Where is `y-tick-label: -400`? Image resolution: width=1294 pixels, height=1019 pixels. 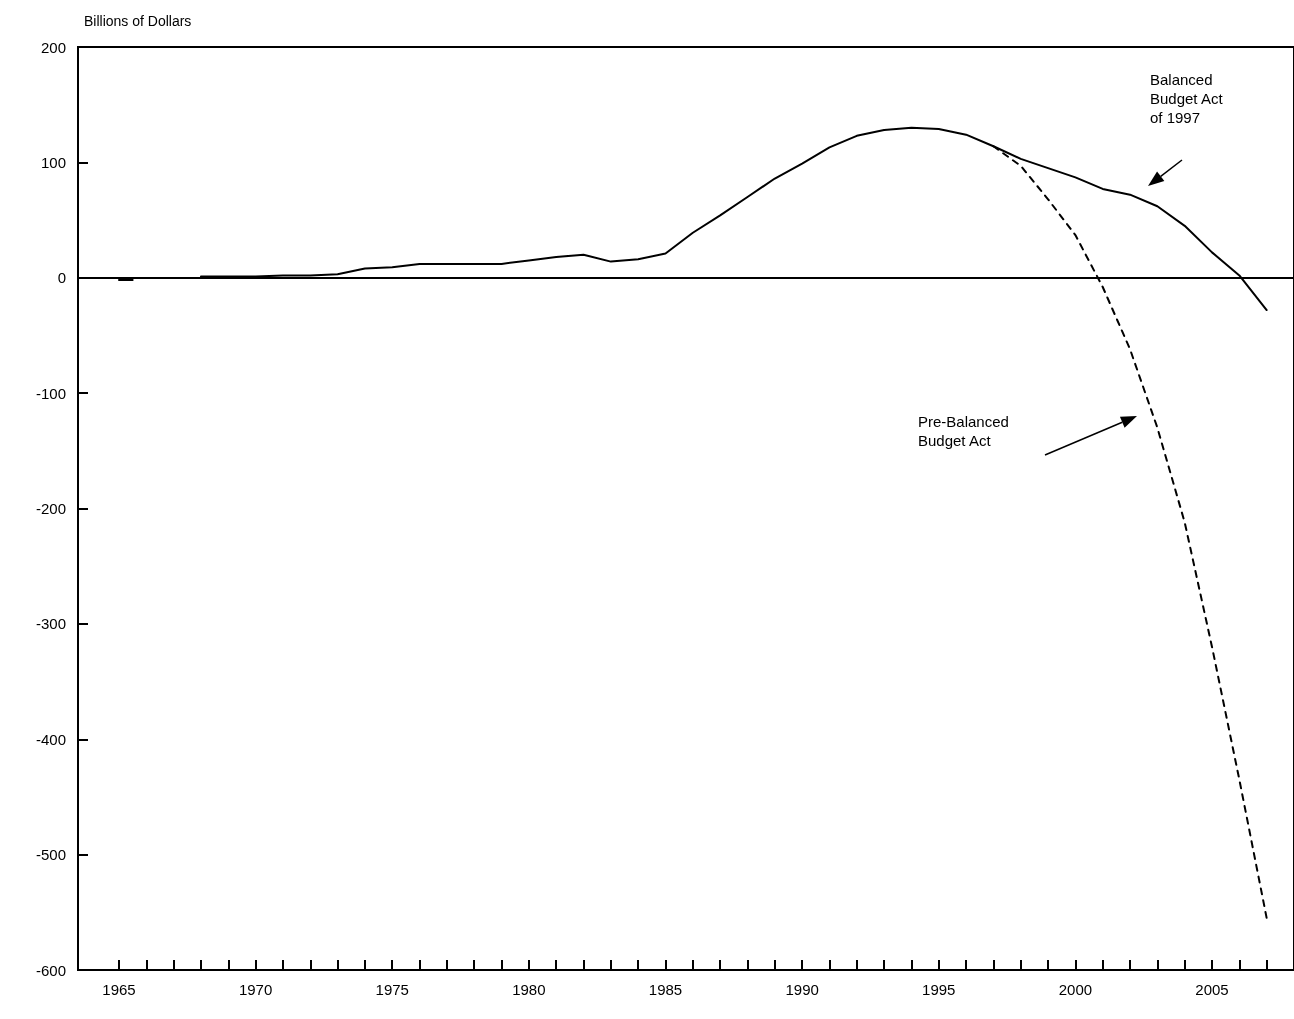 y-tick-label: -400 is located at coordinates (50, 739).